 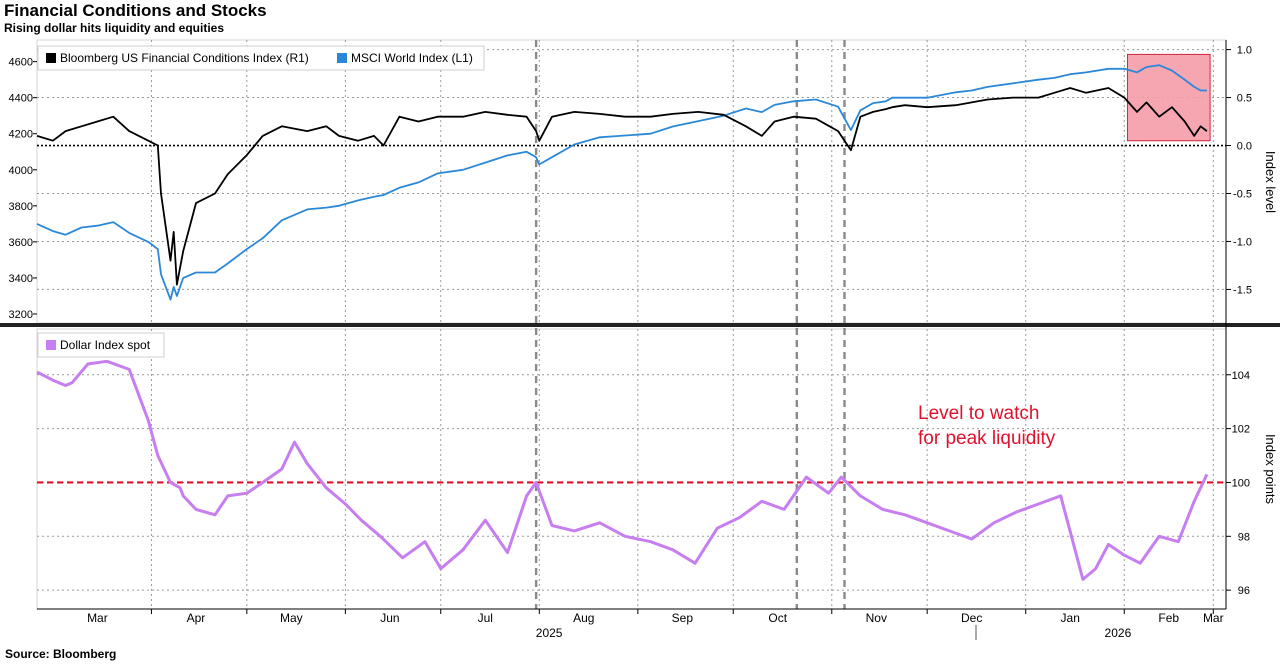 I want to click on annotations: Level to watch for peak liquidity, so click(x=987, y=426).